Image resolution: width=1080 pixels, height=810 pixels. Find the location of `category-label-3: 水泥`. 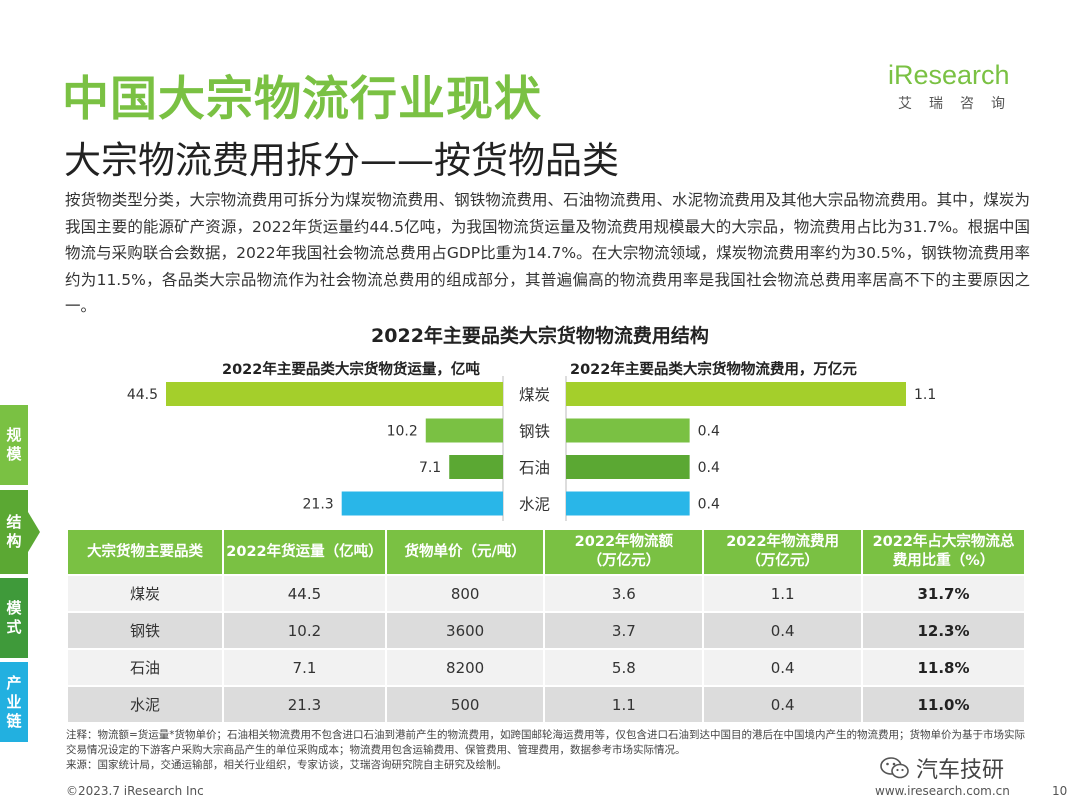

category-label-3: 水泥 is located at coordinates (534, 505).